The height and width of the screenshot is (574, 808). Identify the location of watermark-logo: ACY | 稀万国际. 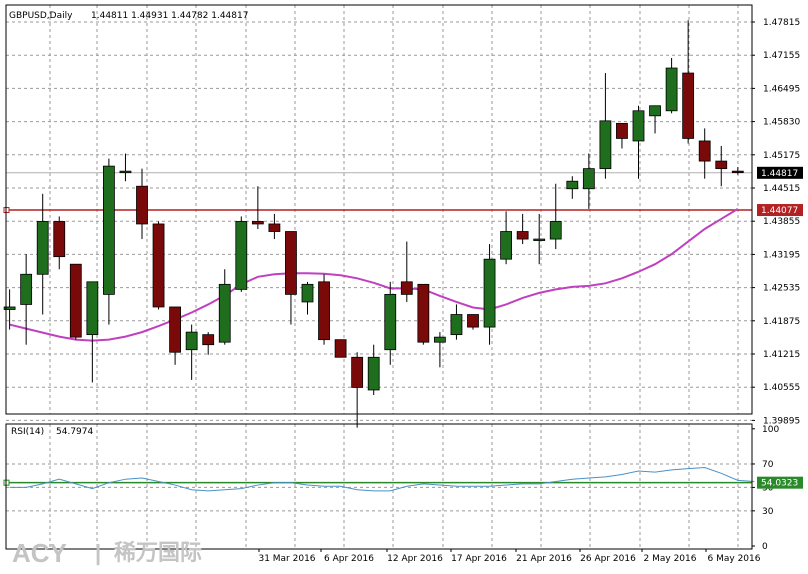
(107, 553).